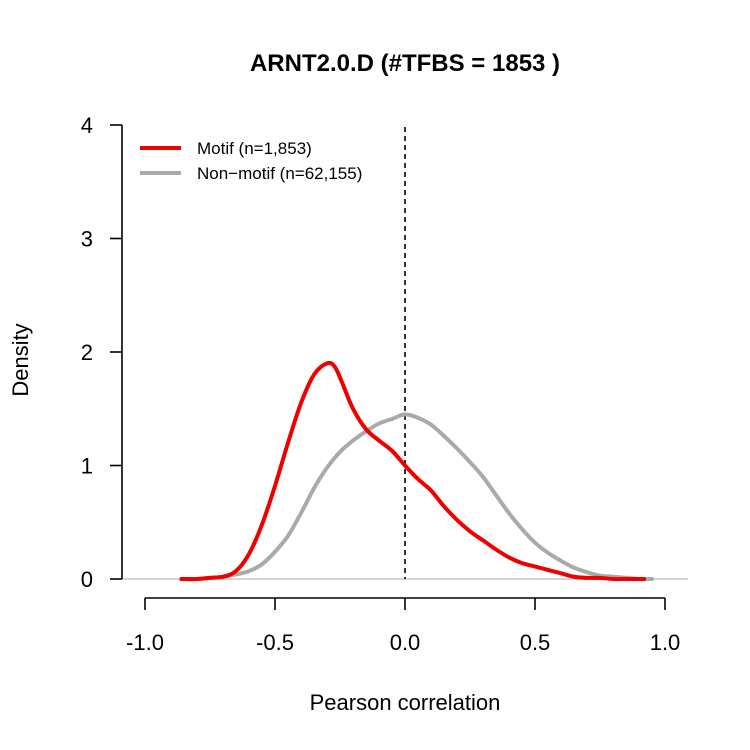  Describe the element at coordinates (416, 497) in the screenshot. I see `series-line-non-motif` at that location.